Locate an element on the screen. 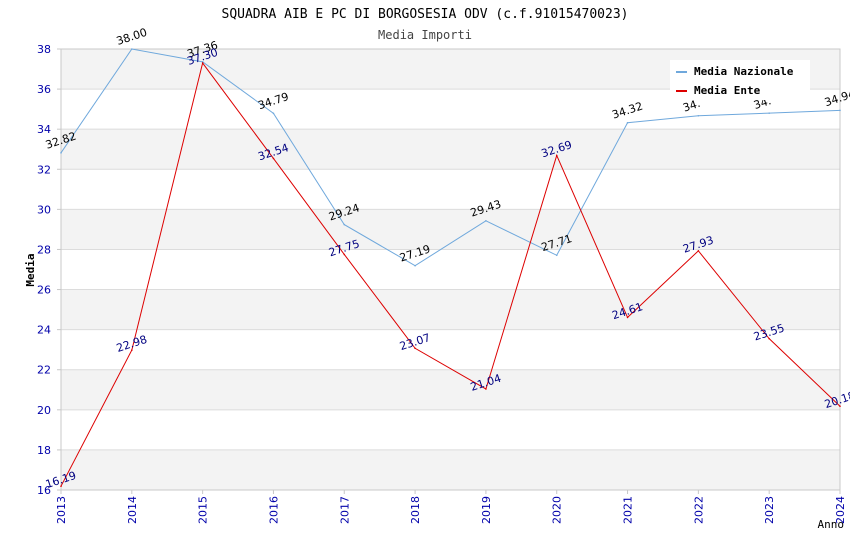  x-tick-label: 2017 is located at coordinates (344, 510).